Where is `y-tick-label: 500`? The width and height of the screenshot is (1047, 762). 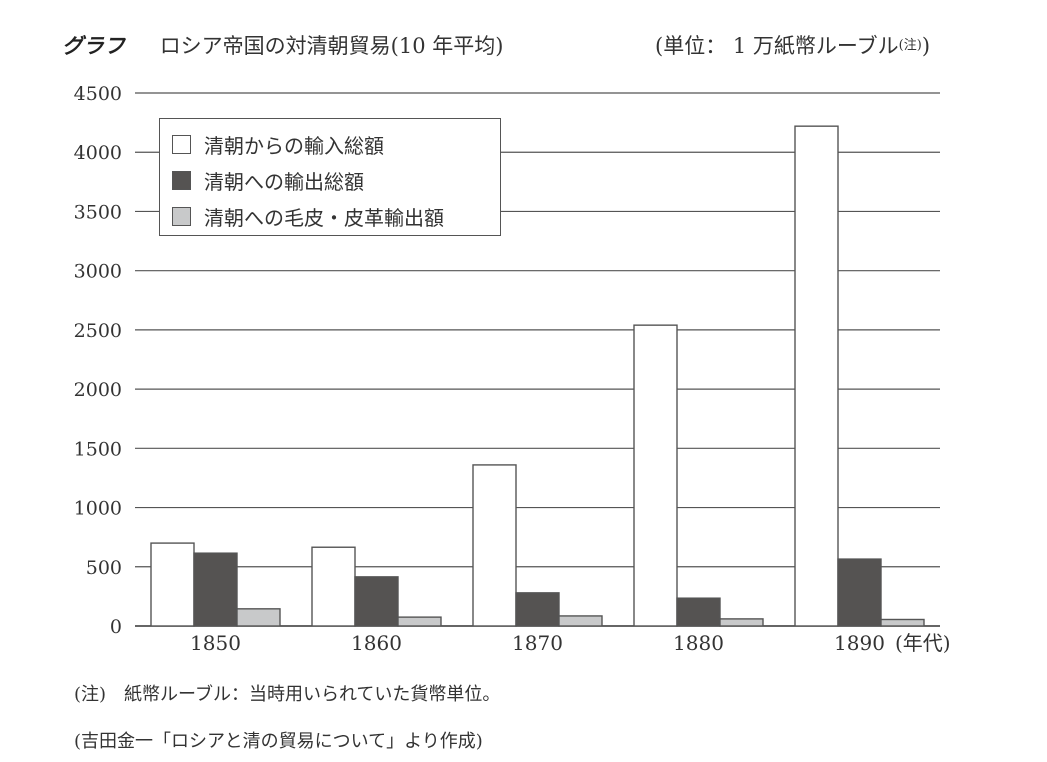
y-tick-label: 500 is located at coordinates (104, 568).